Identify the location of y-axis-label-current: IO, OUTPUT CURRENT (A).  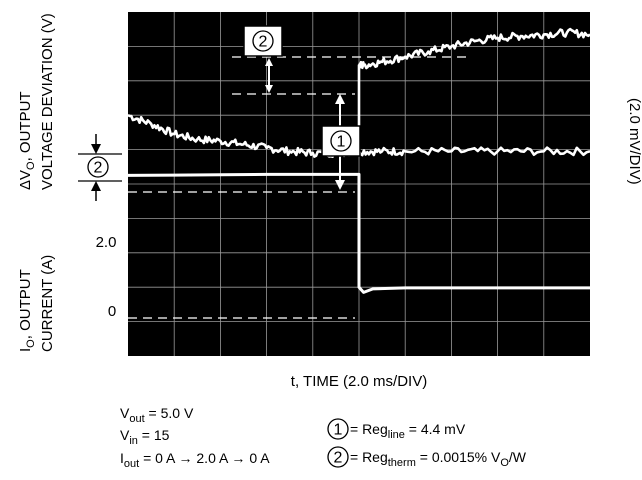
(36, 303).